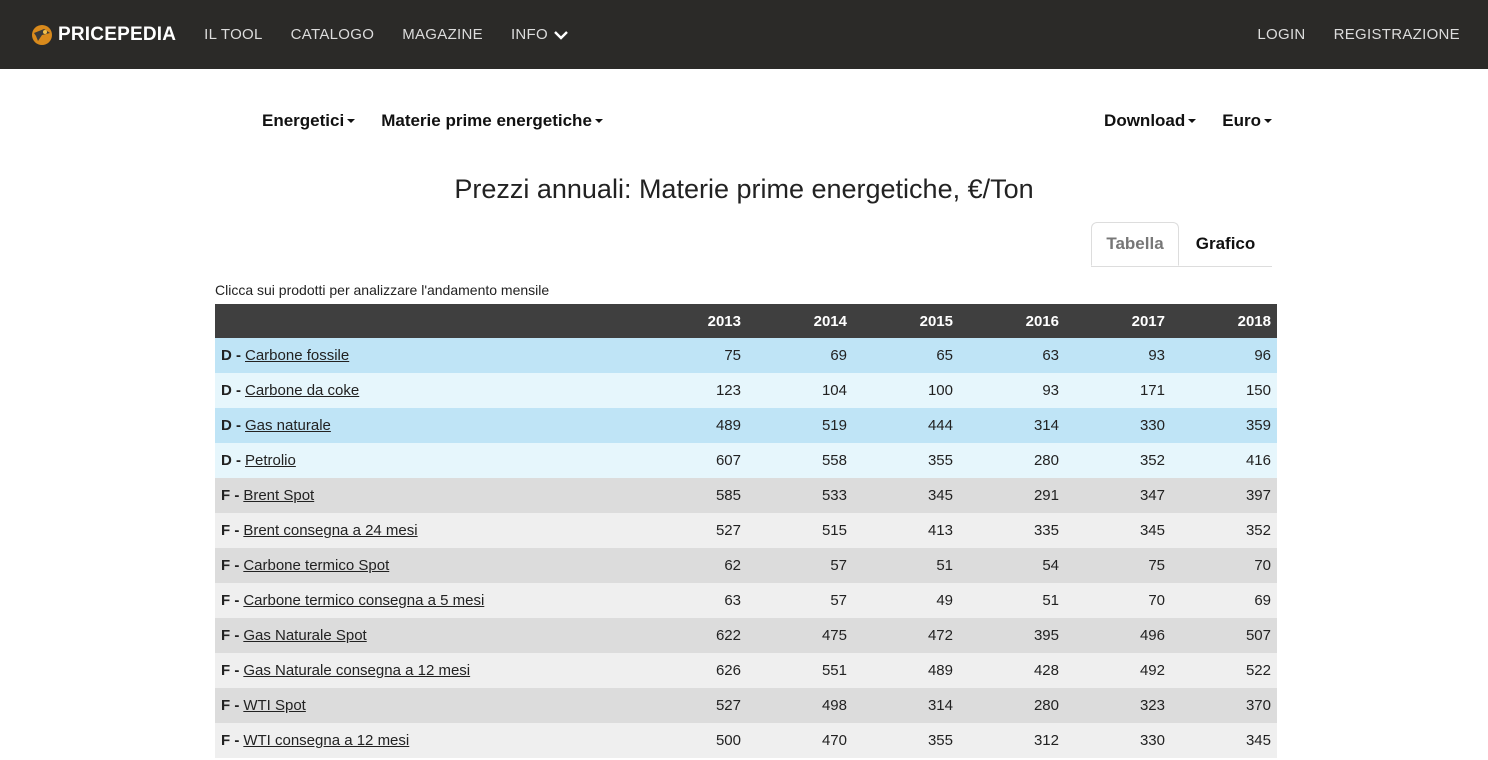  Describe the element at coordinates (1012, 705) in the screenshot. I see `price-cell: 280` at that location.